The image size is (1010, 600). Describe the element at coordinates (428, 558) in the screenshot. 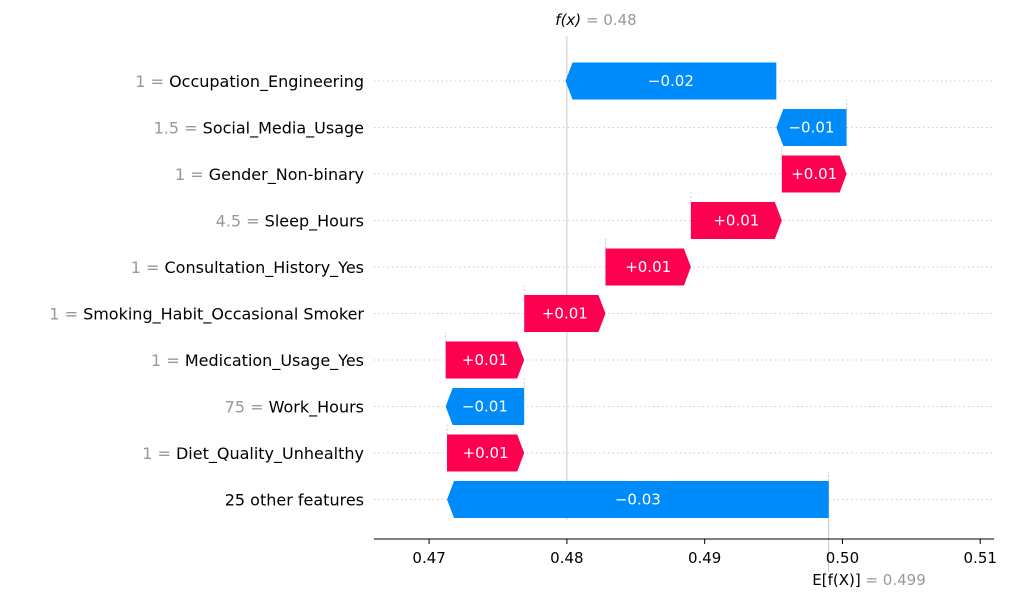

I see `x-tick-label: 0.47` at that location.